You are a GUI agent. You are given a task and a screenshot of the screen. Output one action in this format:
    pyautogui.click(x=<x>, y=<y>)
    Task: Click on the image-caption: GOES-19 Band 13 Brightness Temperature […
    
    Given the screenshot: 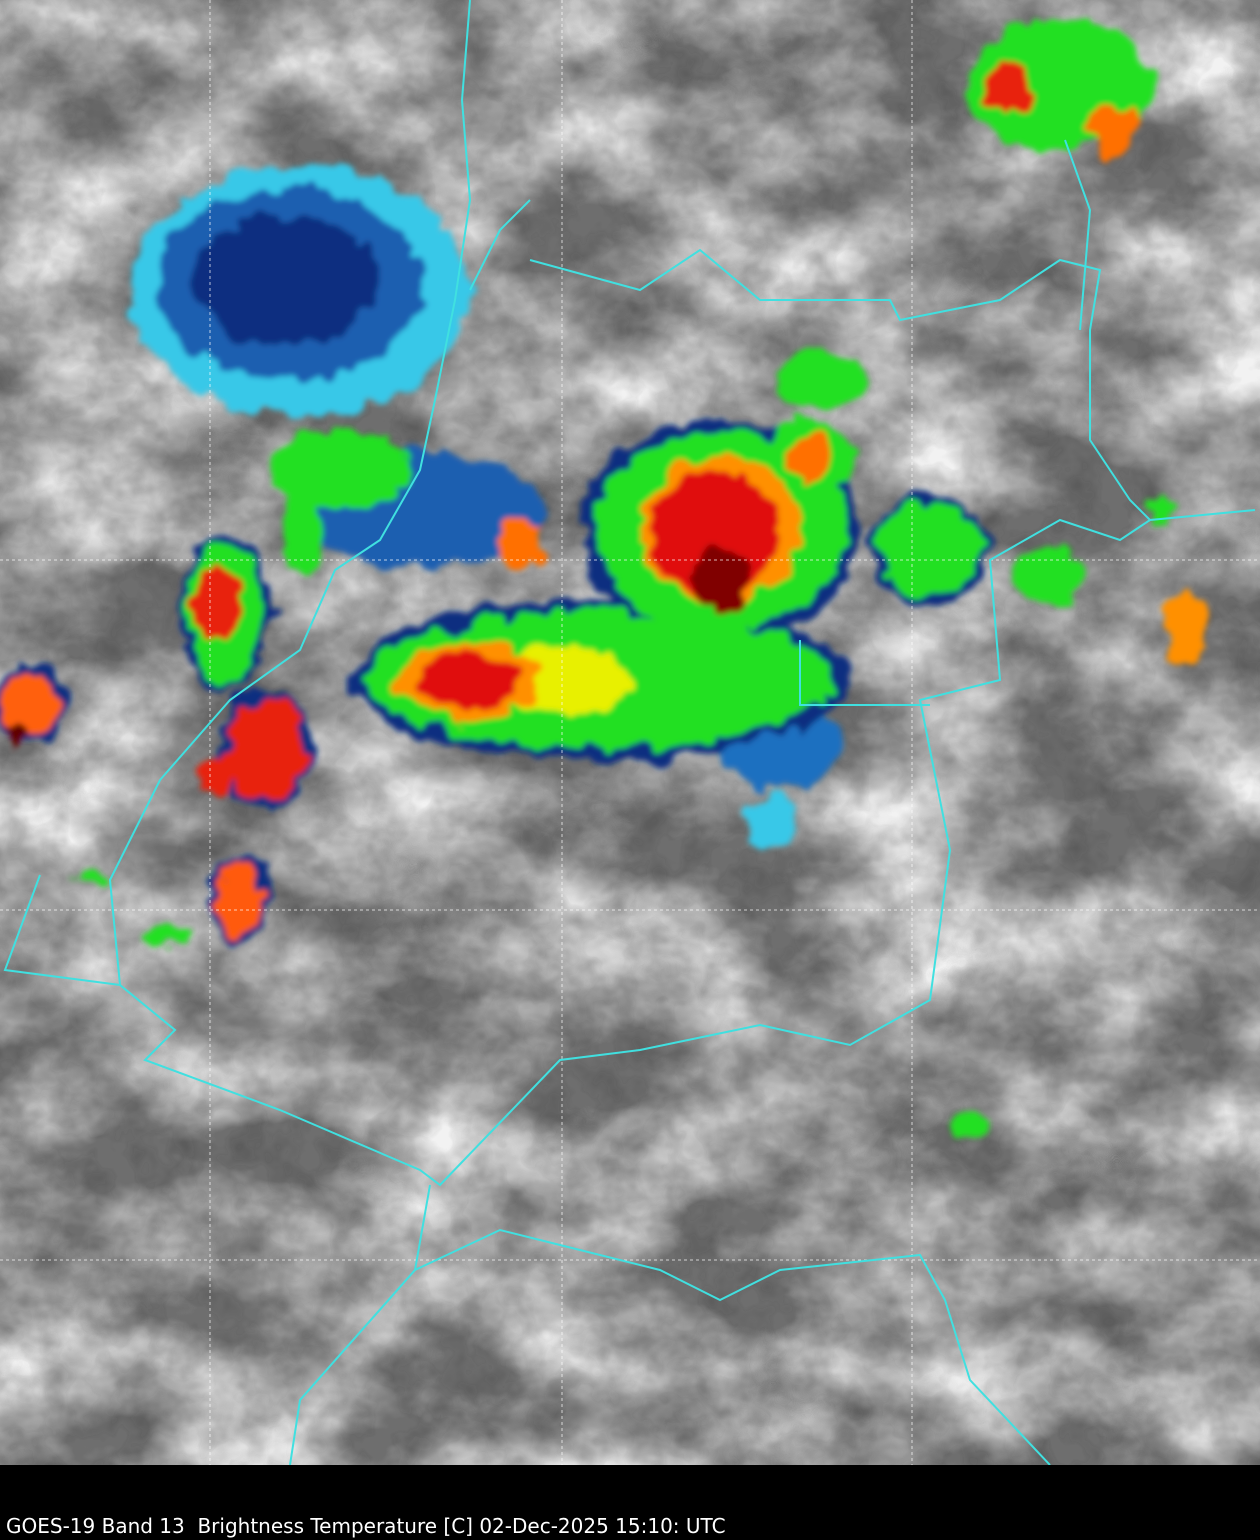 What is the action you would take?
    pyautogui.click(x=366, y=1526)
    